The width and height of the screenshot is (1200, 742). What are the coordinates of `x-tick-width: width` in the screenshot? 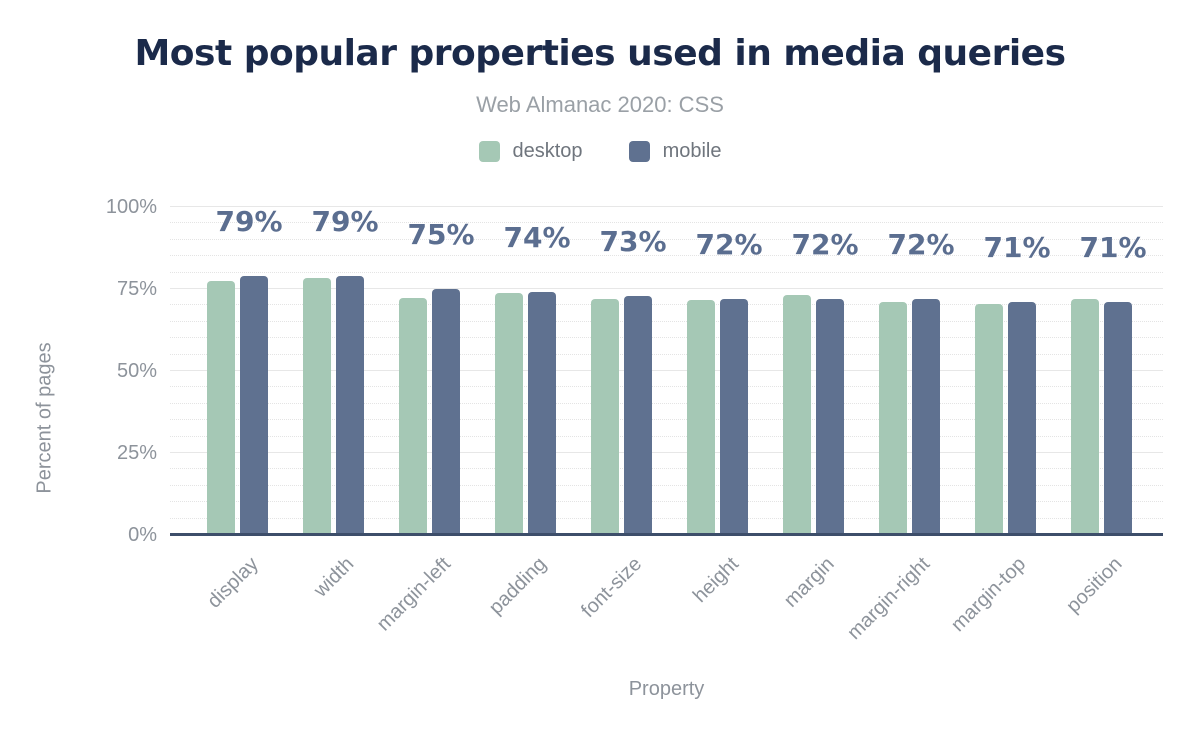 It's located at (334, 577).